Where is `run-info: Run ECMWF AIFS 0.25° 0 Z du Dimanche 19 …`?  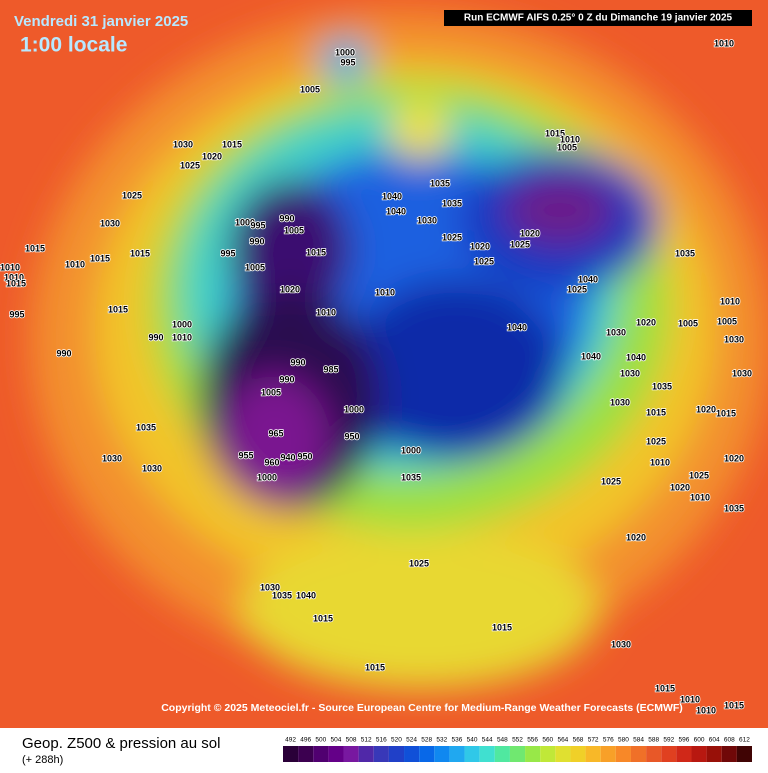
run-info: Run ECMWF AIFS 0.25° 0 Z du Dimanche 19 … is located at coordinates (598, 18).